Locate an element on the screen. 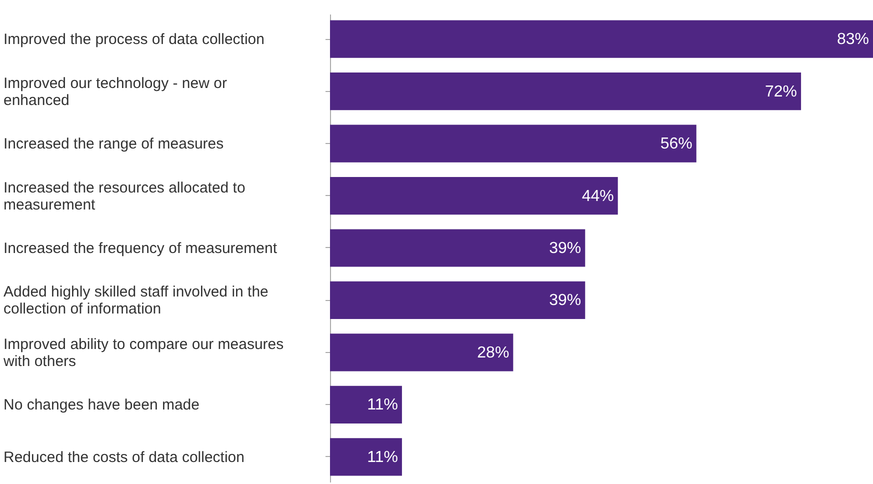 Image resolution: width=873 pixels, height=484 pixels. data-label: 72% is located at coordinates (781, 91).